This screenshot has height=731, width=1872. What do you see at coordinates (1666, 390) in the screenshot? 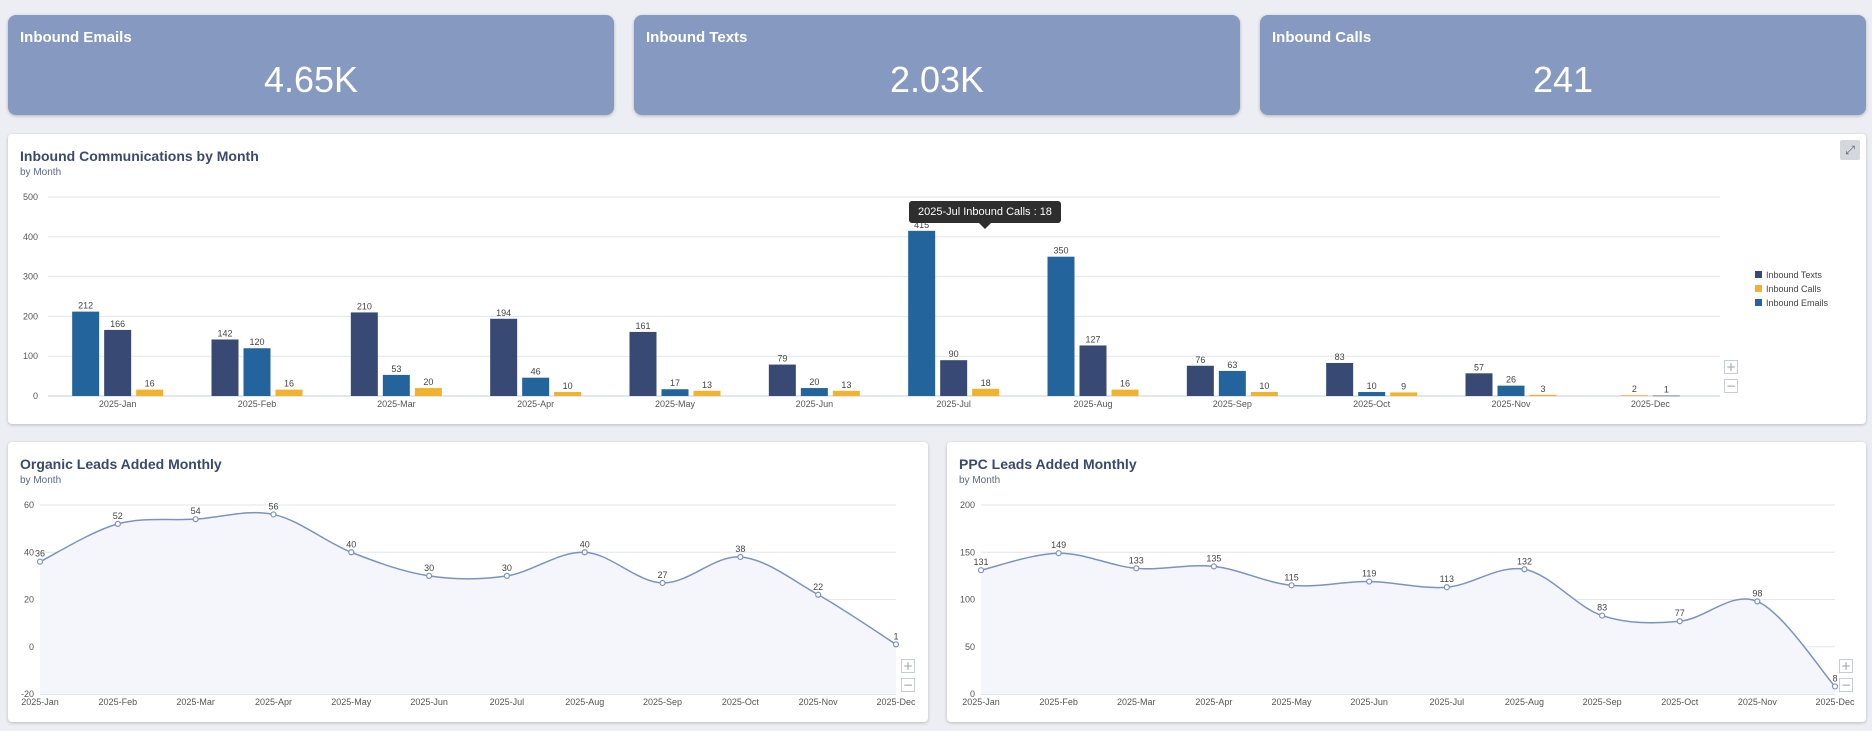
I see `bar-data-label: 1` at bounding box center [1666, 390].